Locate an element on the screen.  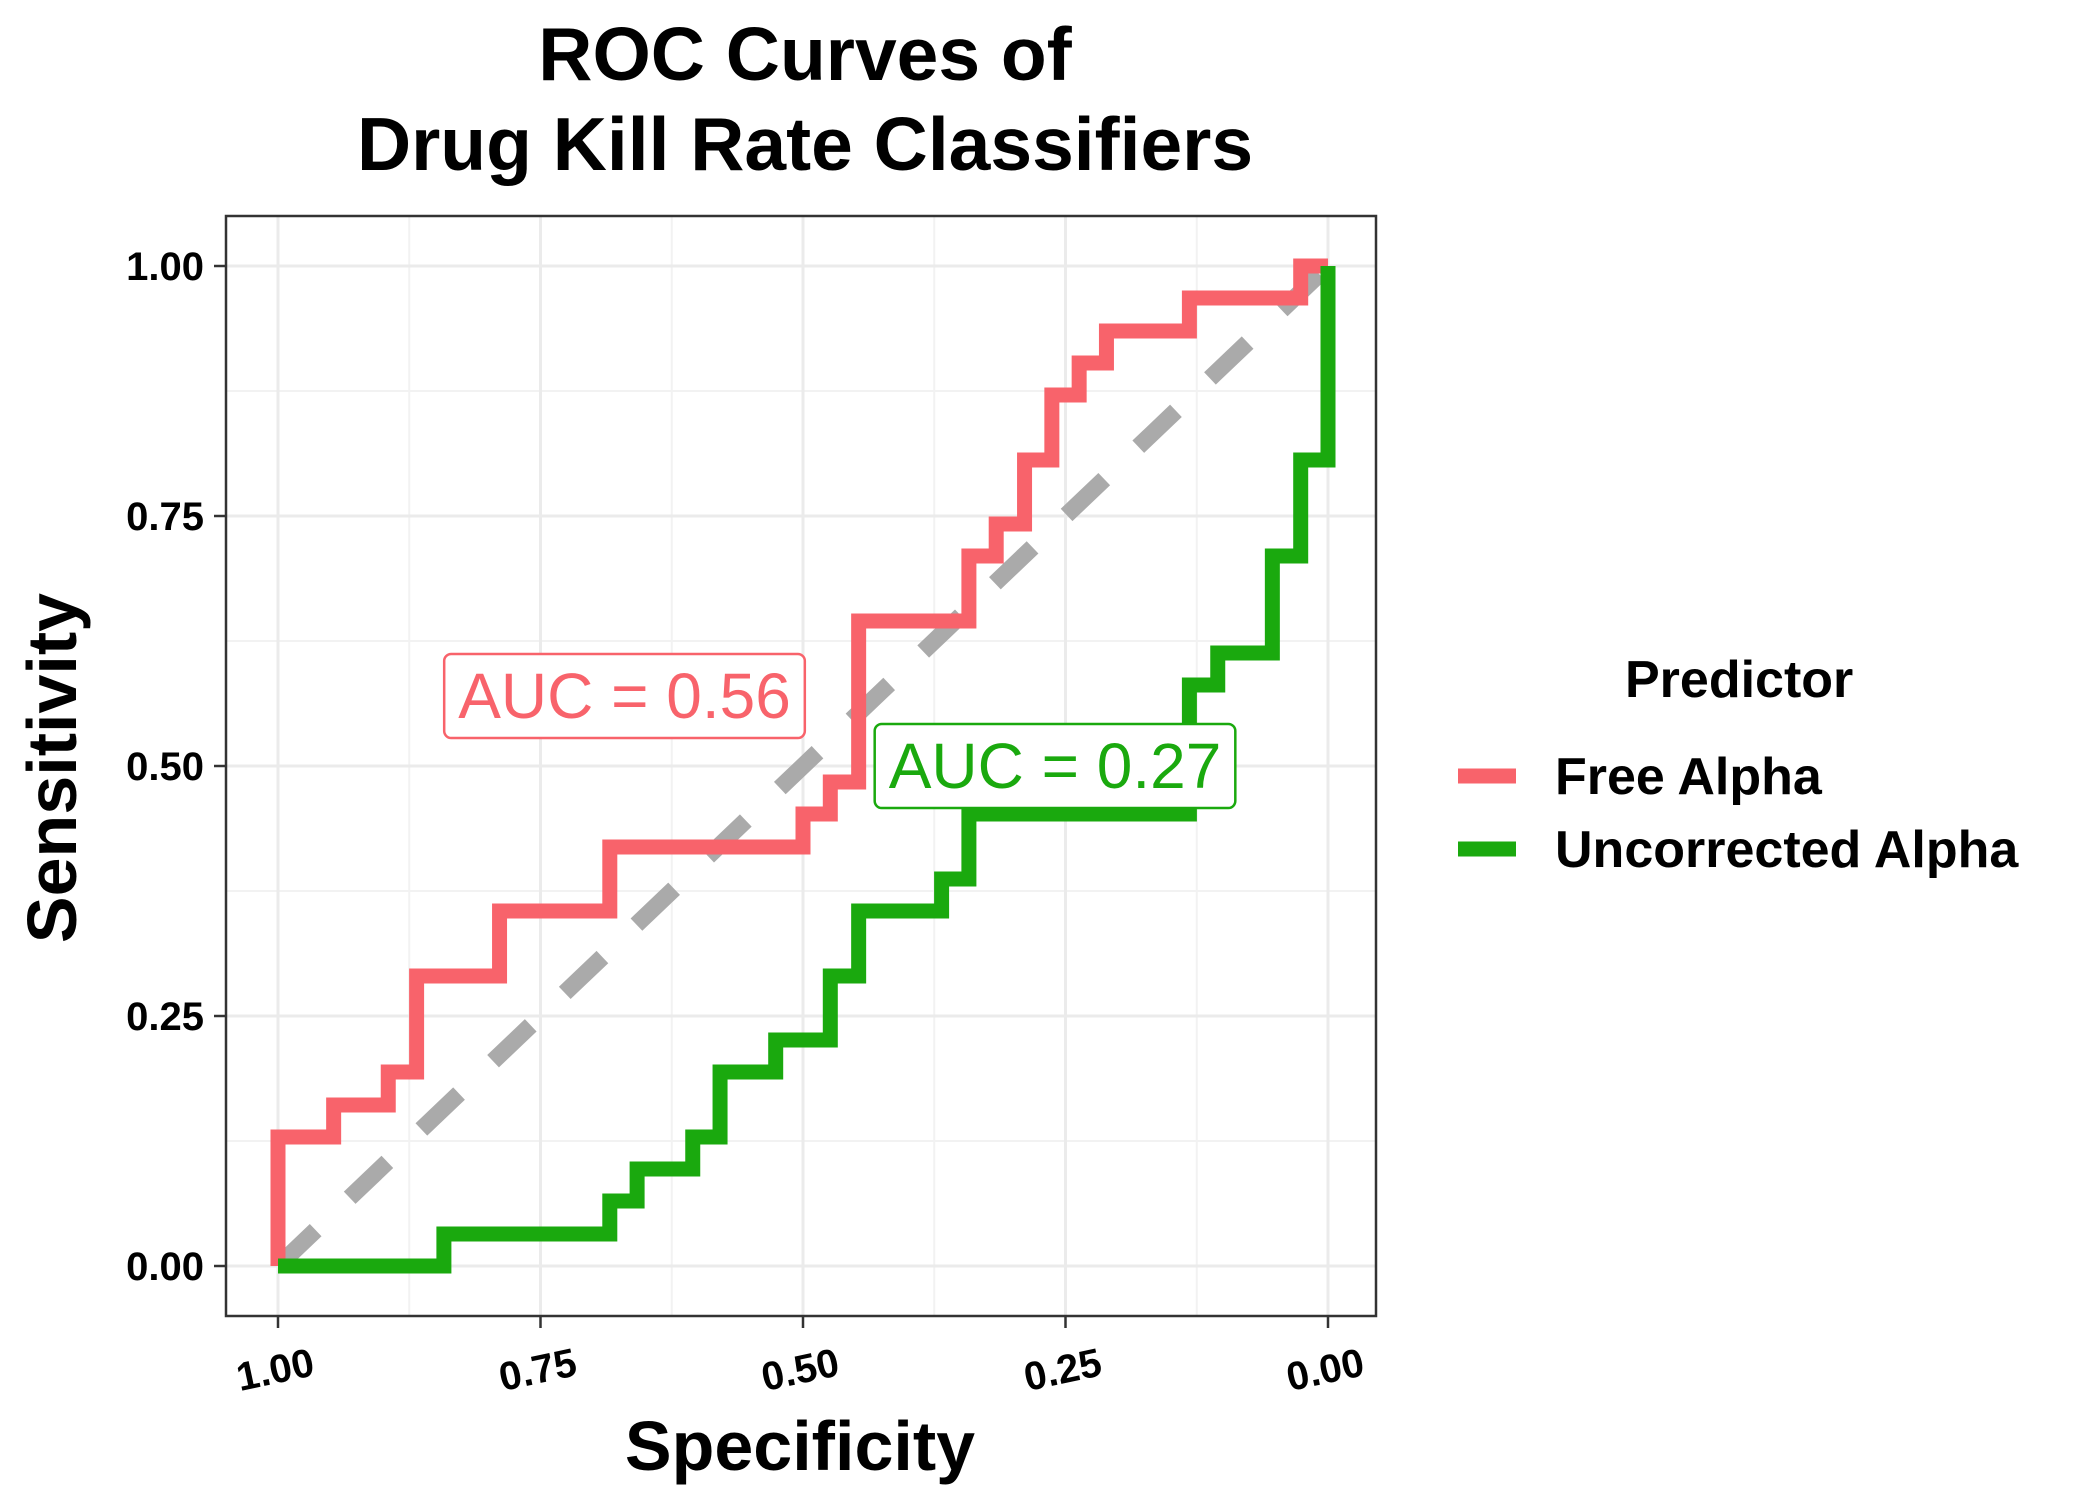
legend: Predictor Free Alpha Uncorrected Alpha is located at coordinates (1738, 765).